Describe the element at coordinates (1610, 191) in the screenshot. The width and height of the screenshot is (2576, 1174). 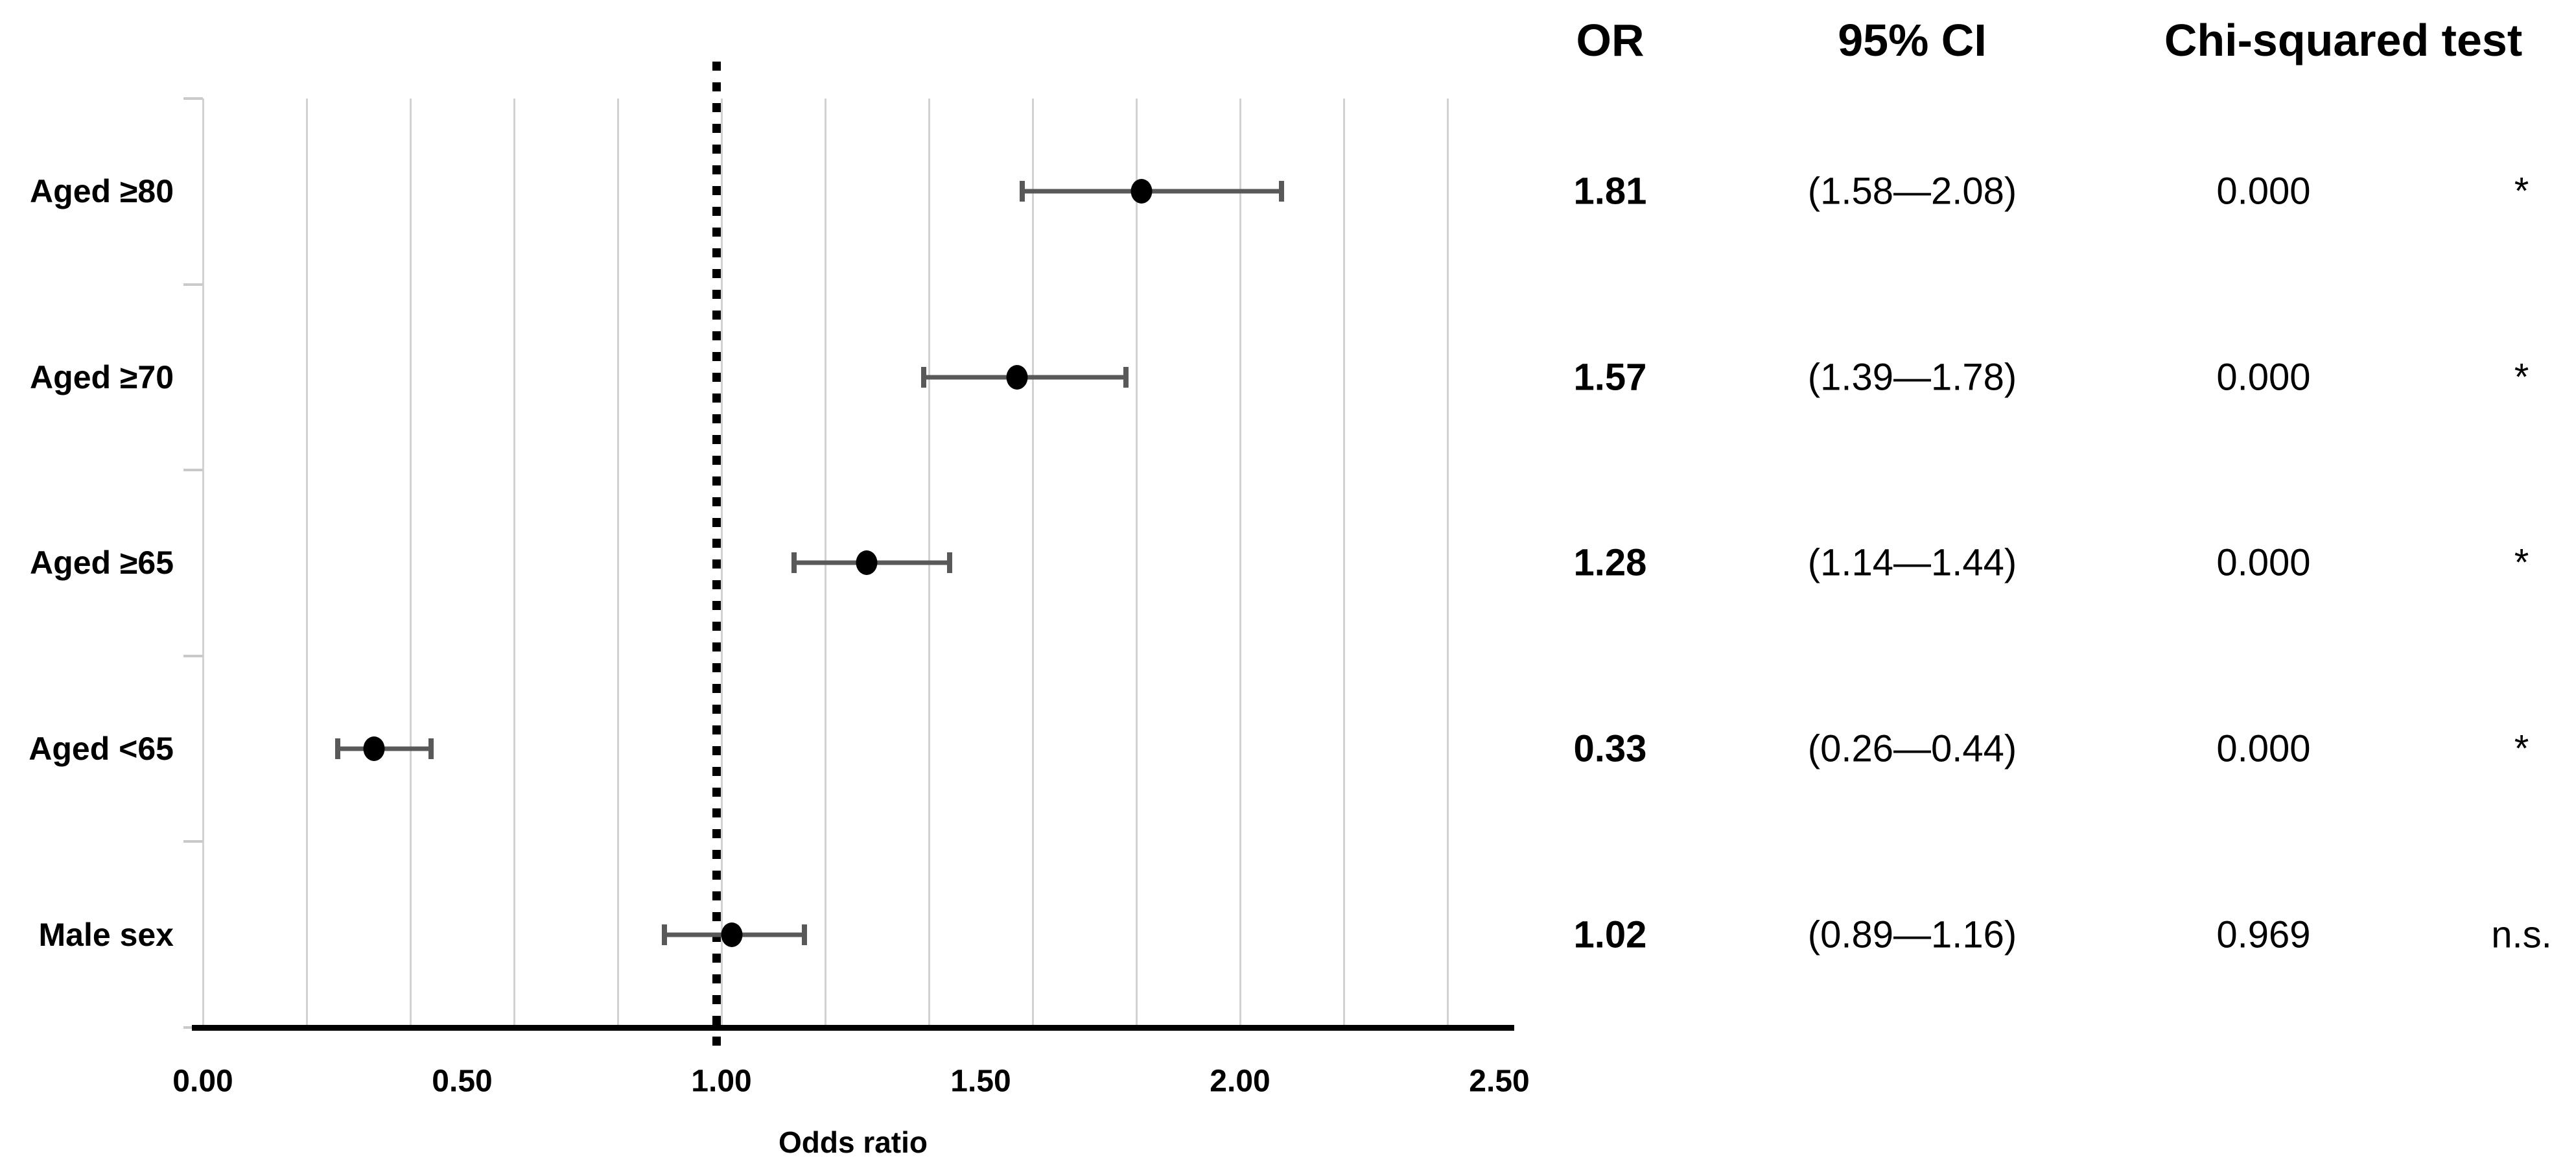
I see `or-value: 1.81` at that location.